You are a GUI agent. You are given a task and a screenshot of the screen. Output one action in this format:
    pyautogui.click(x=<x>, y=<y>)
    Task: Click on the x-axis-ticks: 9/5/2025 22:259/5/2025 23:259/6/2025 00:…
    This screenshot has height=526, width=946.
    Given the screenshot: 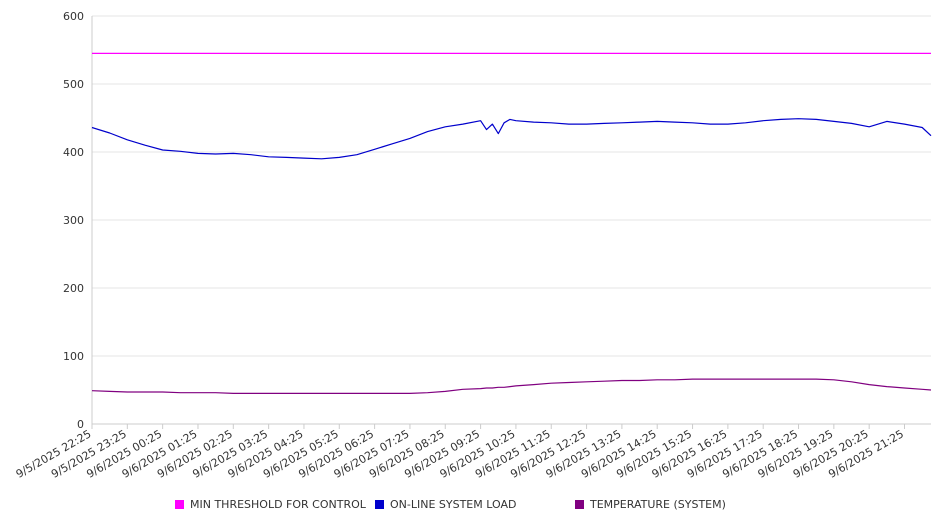 What is the action you would take?
    pyautogui.click(x=460, y=452)
    